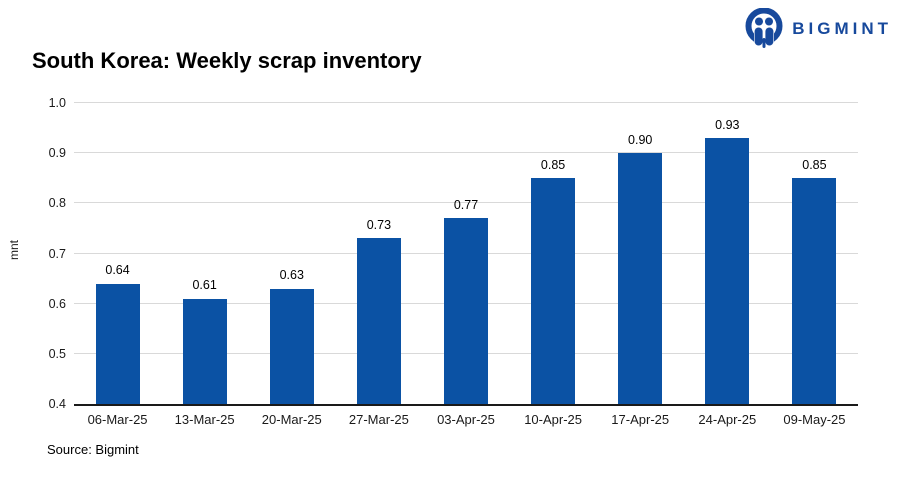 Image resolution: width=908 pixels, height=477 pixels. I want to click on x-axis-tick-label: 13-Mar-25, so click(204, 419).